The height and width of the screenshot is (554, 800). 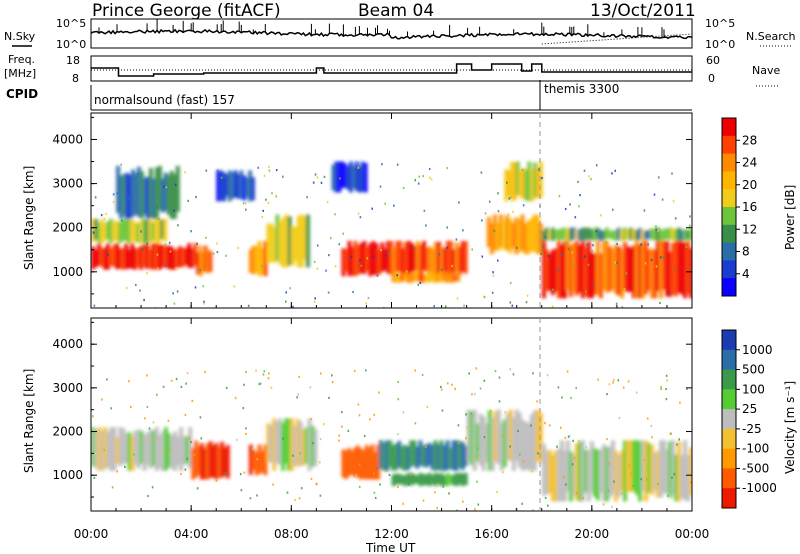 I want to click on nsky-panel, so click(x=391, y=33).